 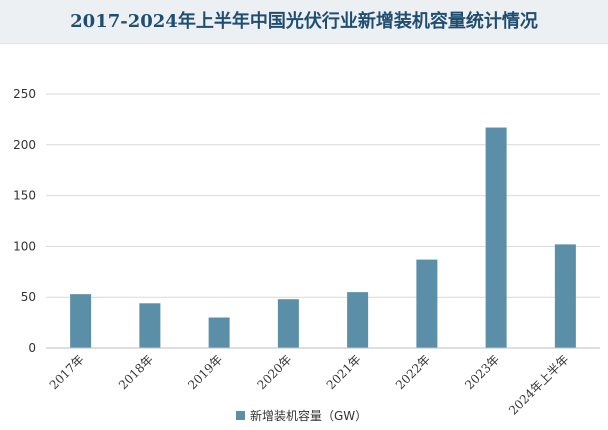 What do you see at coordinates (482, 372) in the screenshot?
I see `x-tick-label: 2023年` at bounding box center [482, 372].